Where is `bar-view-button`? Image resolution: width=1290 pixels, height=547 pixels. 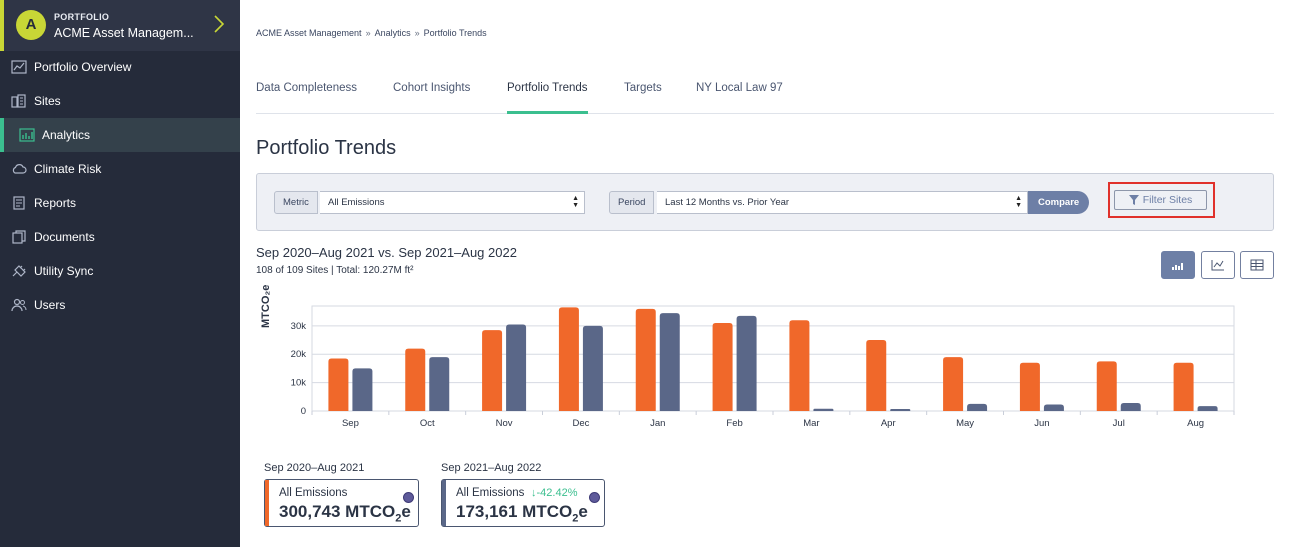
bar-view-button is located at coordinates (1178, 265).